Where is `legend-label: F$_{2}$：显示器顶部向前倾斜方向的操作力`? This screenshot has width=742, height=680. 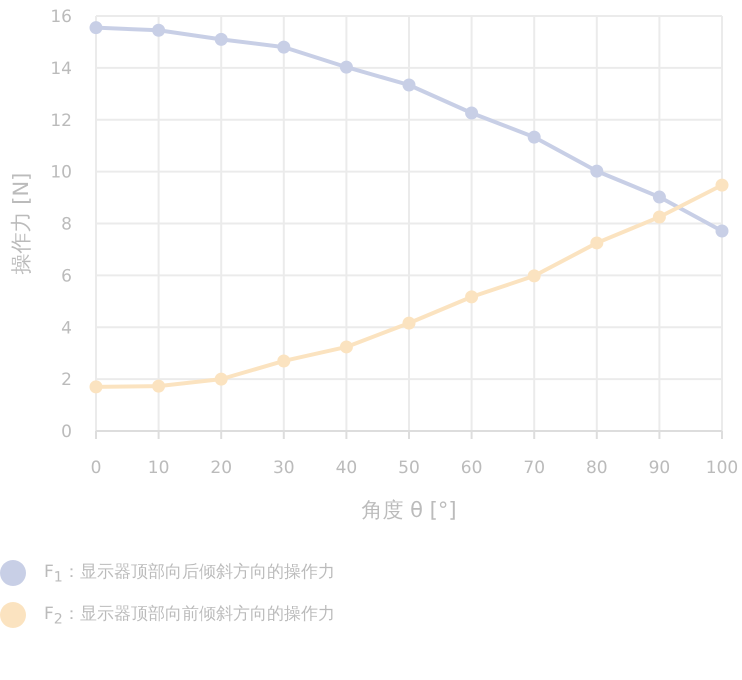
legend-label: F$_{2}$：显示器顶部向前倾斜方向的操作力 is located at coordinates (189, 615).